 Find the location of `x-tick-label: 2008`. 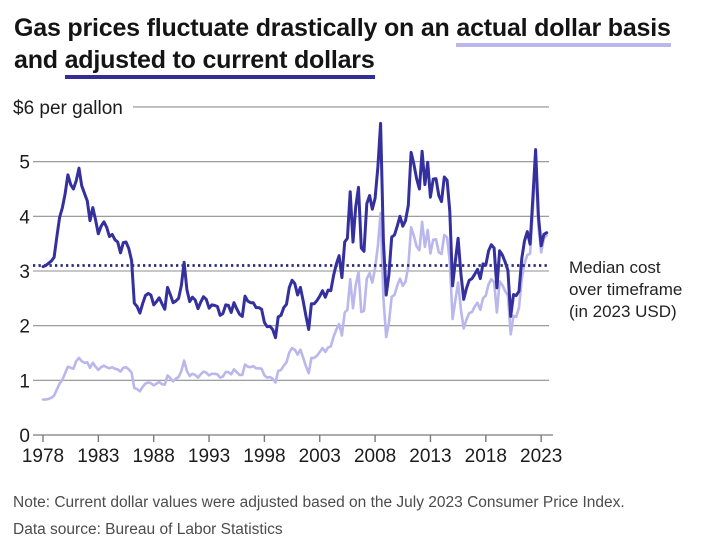

x-tick-label: 2008 is located at coordinates (375, 456).